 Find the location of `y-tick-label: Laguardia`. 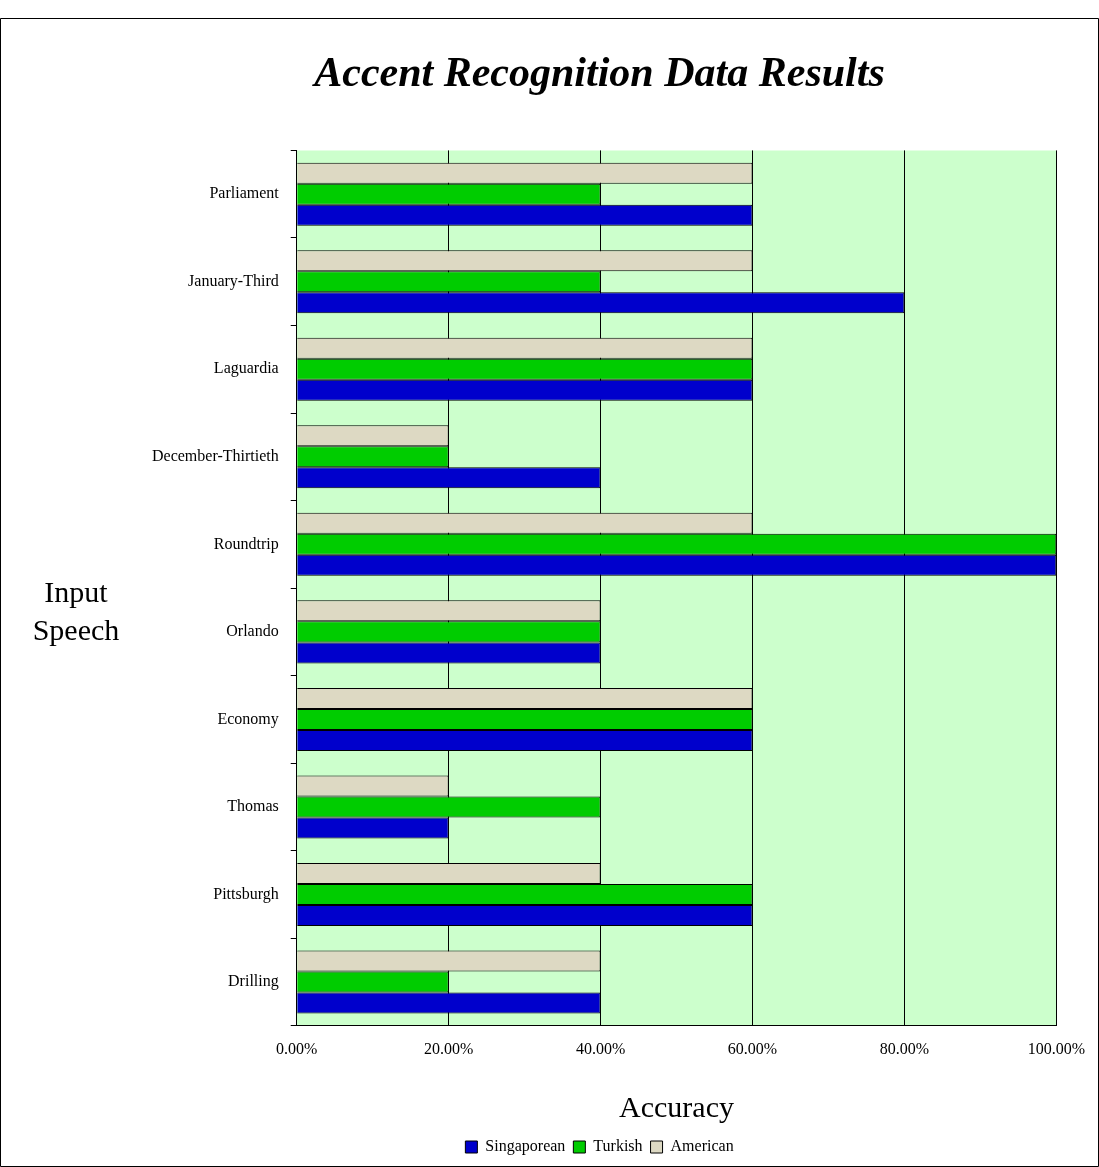

y-tick-label: Laguardia is located at coordinates (246, 368).